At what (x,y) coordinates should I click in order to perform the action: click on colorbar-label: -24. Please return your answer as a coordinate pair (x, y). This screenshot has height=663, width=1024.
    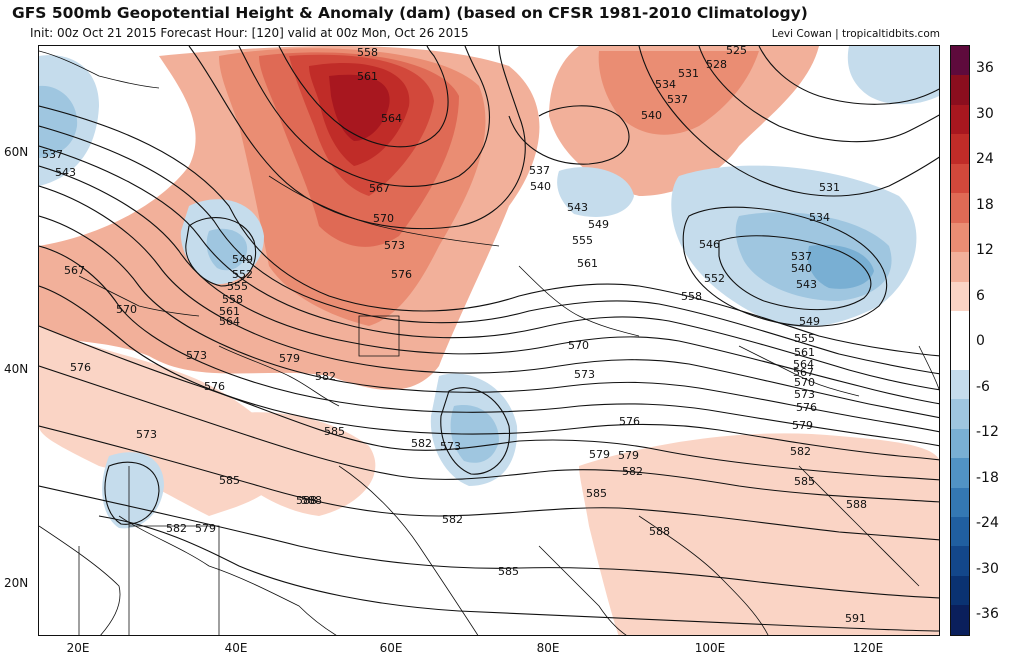
    Looking at the image, I should click on (987, 523).